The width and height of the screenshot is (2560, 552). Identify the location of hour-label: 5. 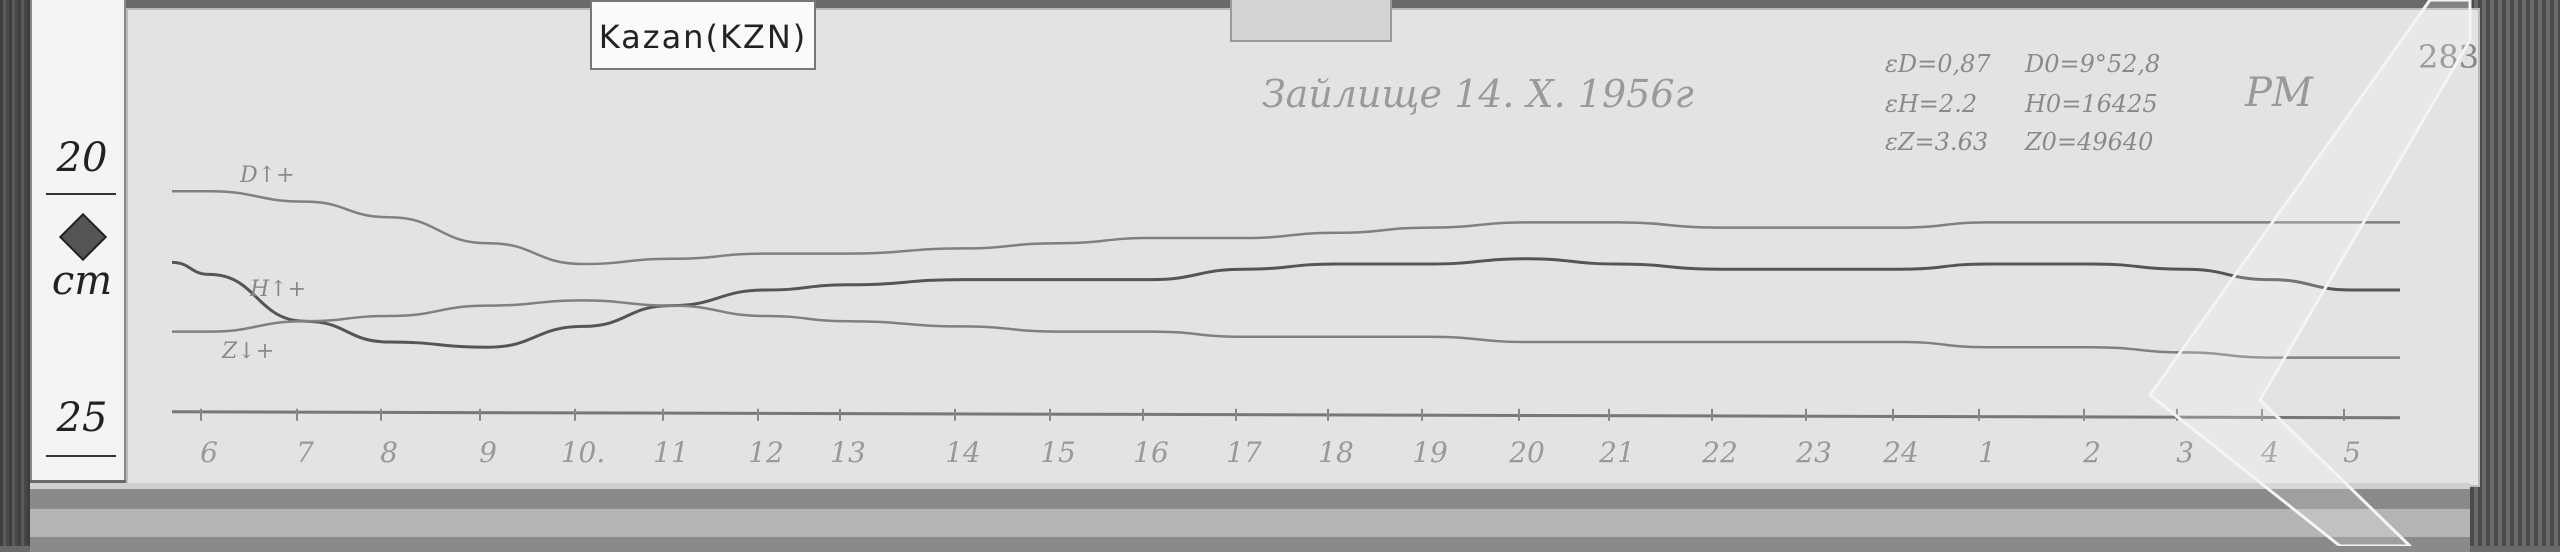
(2352, 452).